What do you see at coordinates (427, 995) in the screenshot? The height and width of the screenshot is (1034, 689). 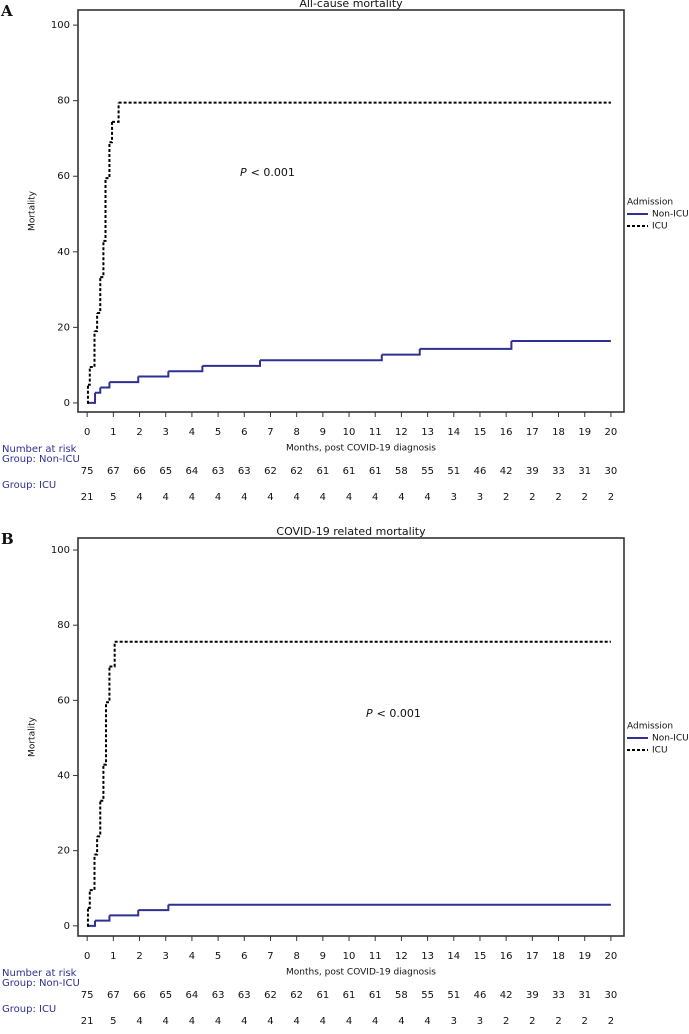 I see `risk-count: 55` at bounding box center [427, 995].